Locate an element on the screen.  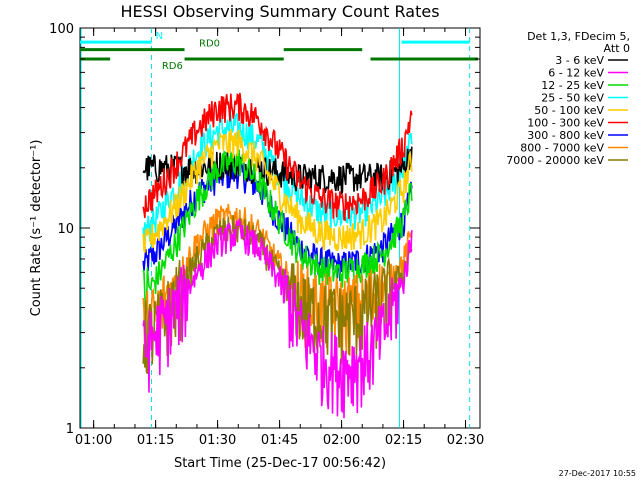
legend-header-line-1: Det 1,3, FDecim 5, is located at coordinates (578, 36).